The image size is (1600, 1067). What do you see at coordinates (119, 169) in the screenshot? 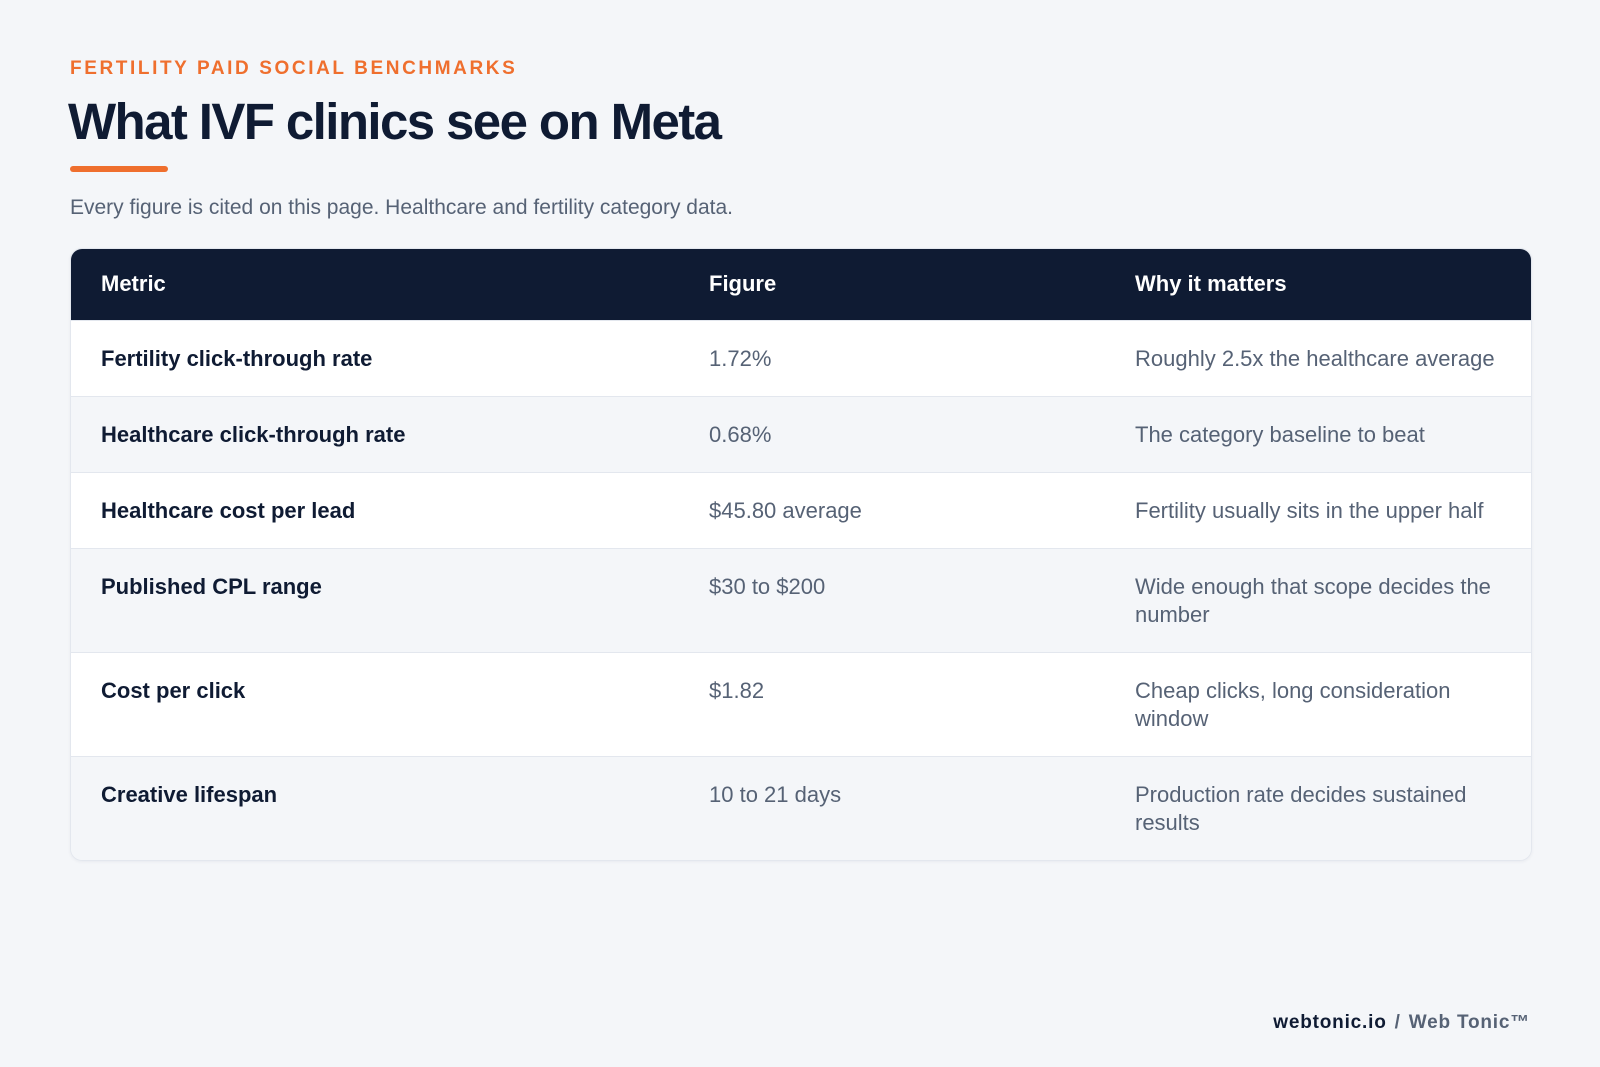
I see `title-underline` at bounding box center [119, 169].